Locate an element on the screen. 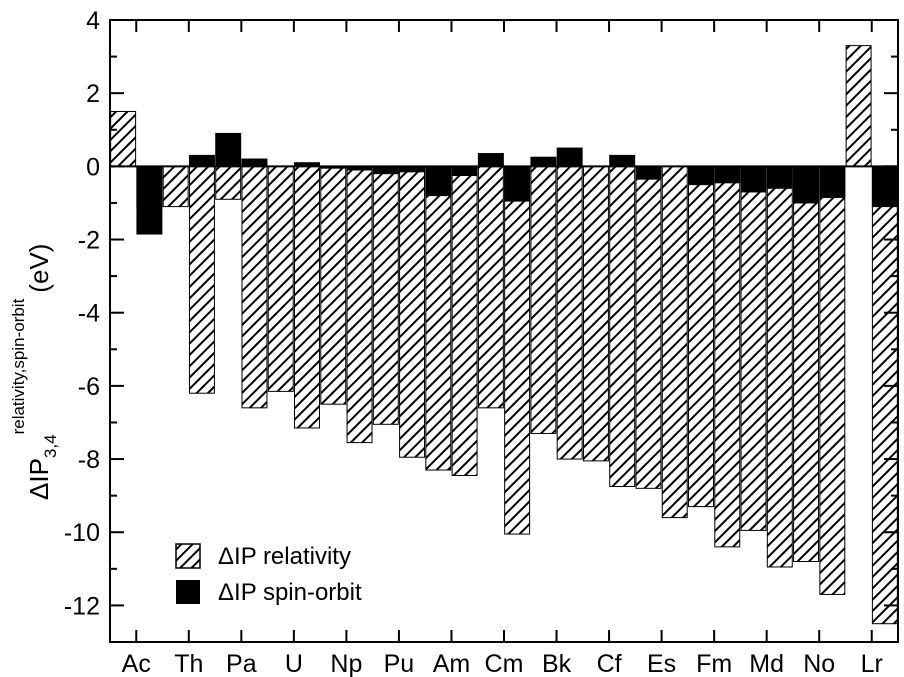 Image resolution: width=904 pixels, height=677 pixels. bar-relativity-lr-right is located at coordinates (884, 395).